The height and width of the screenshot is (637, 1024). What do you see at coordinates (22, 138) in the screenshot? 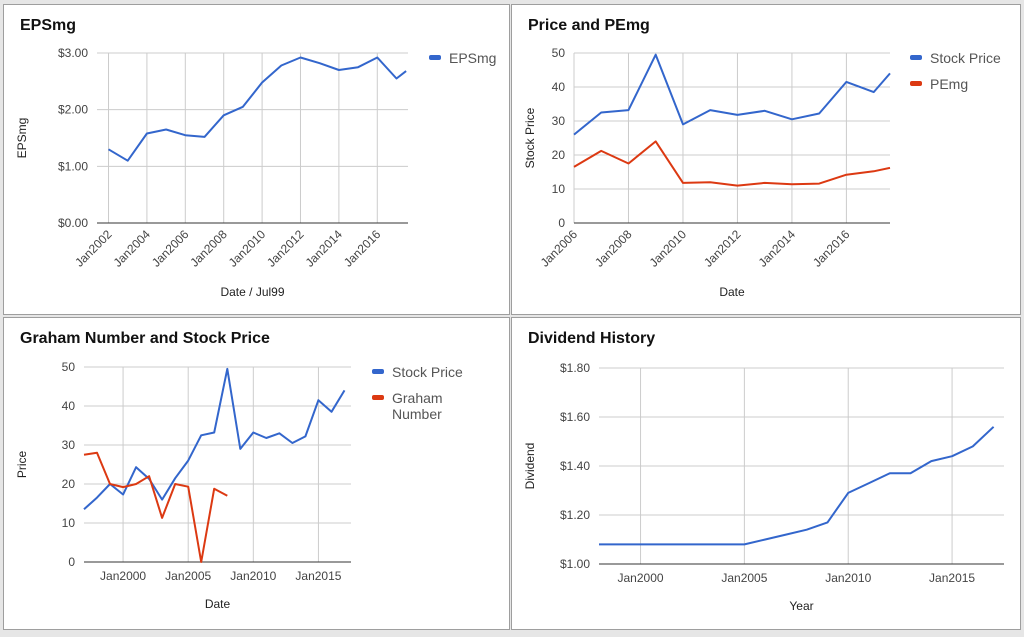
I see `y-axis-title: EPSmg` at bounding box center [22, 138].